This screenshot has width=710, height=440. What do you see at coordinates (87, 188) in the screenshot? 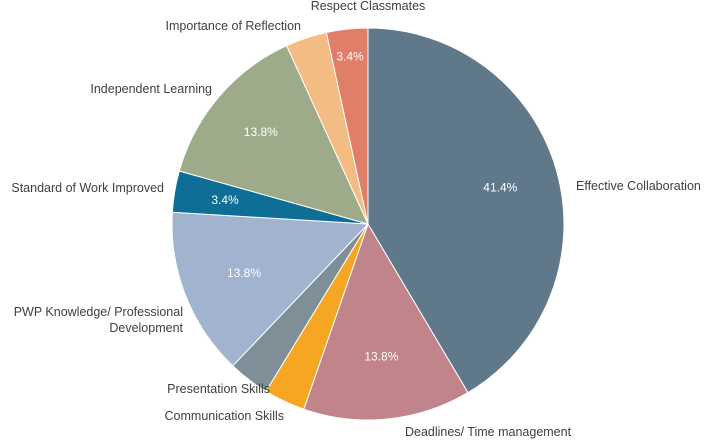
I see `category-label-standard-of-work-improved: Standard of Work Improved` at bounding box center [87, 188].